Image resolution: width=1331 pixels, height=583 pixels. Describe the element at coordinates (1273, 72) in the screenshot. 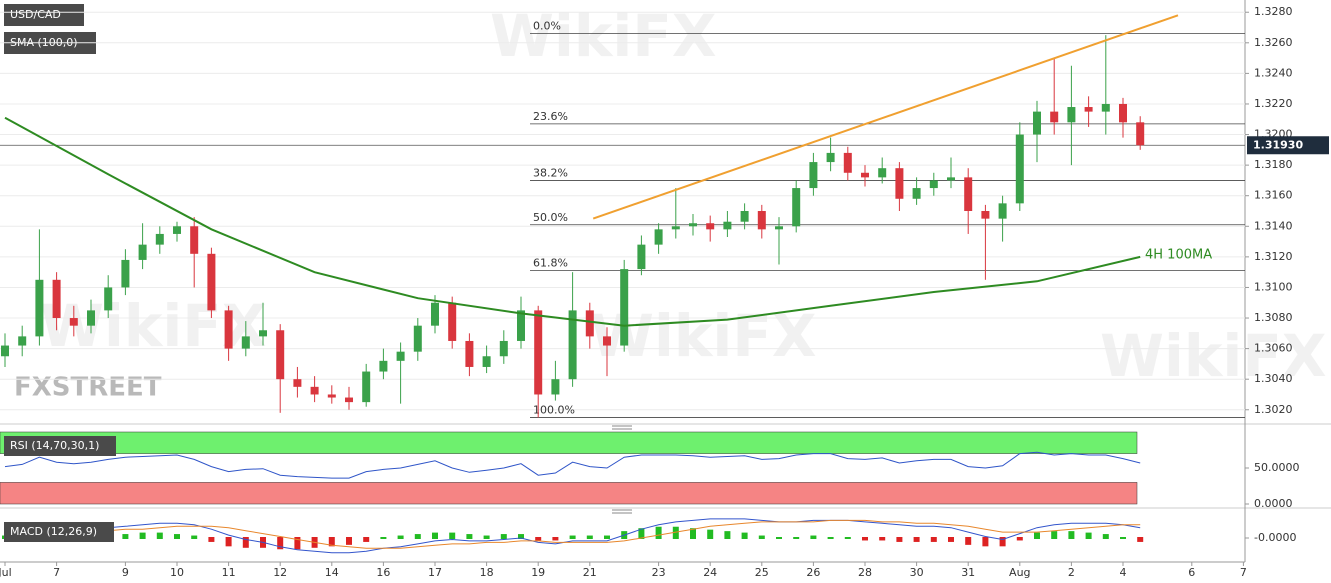

I see `y-tick-label: 1.3240` at that location.